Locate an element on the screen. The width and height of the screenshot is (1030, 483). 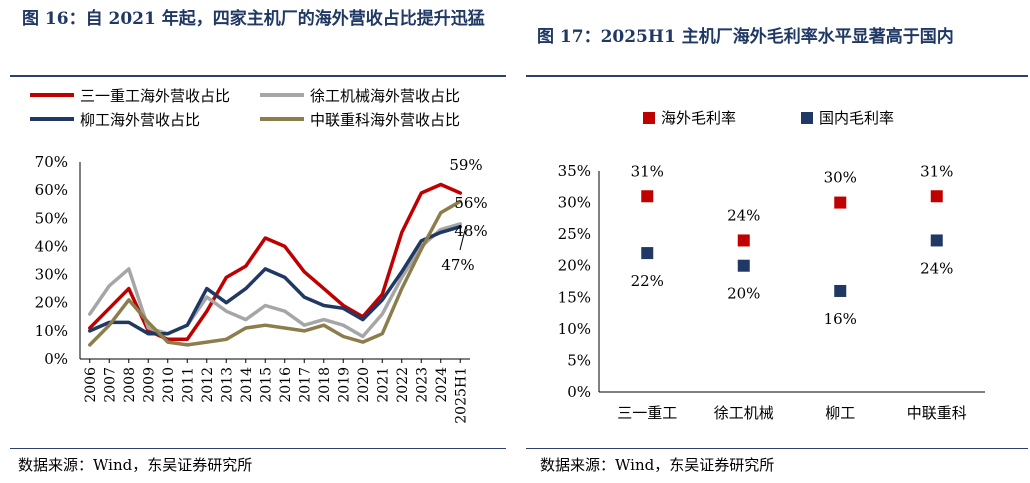
left-bottom-rule is located at coordinates (258, 448).